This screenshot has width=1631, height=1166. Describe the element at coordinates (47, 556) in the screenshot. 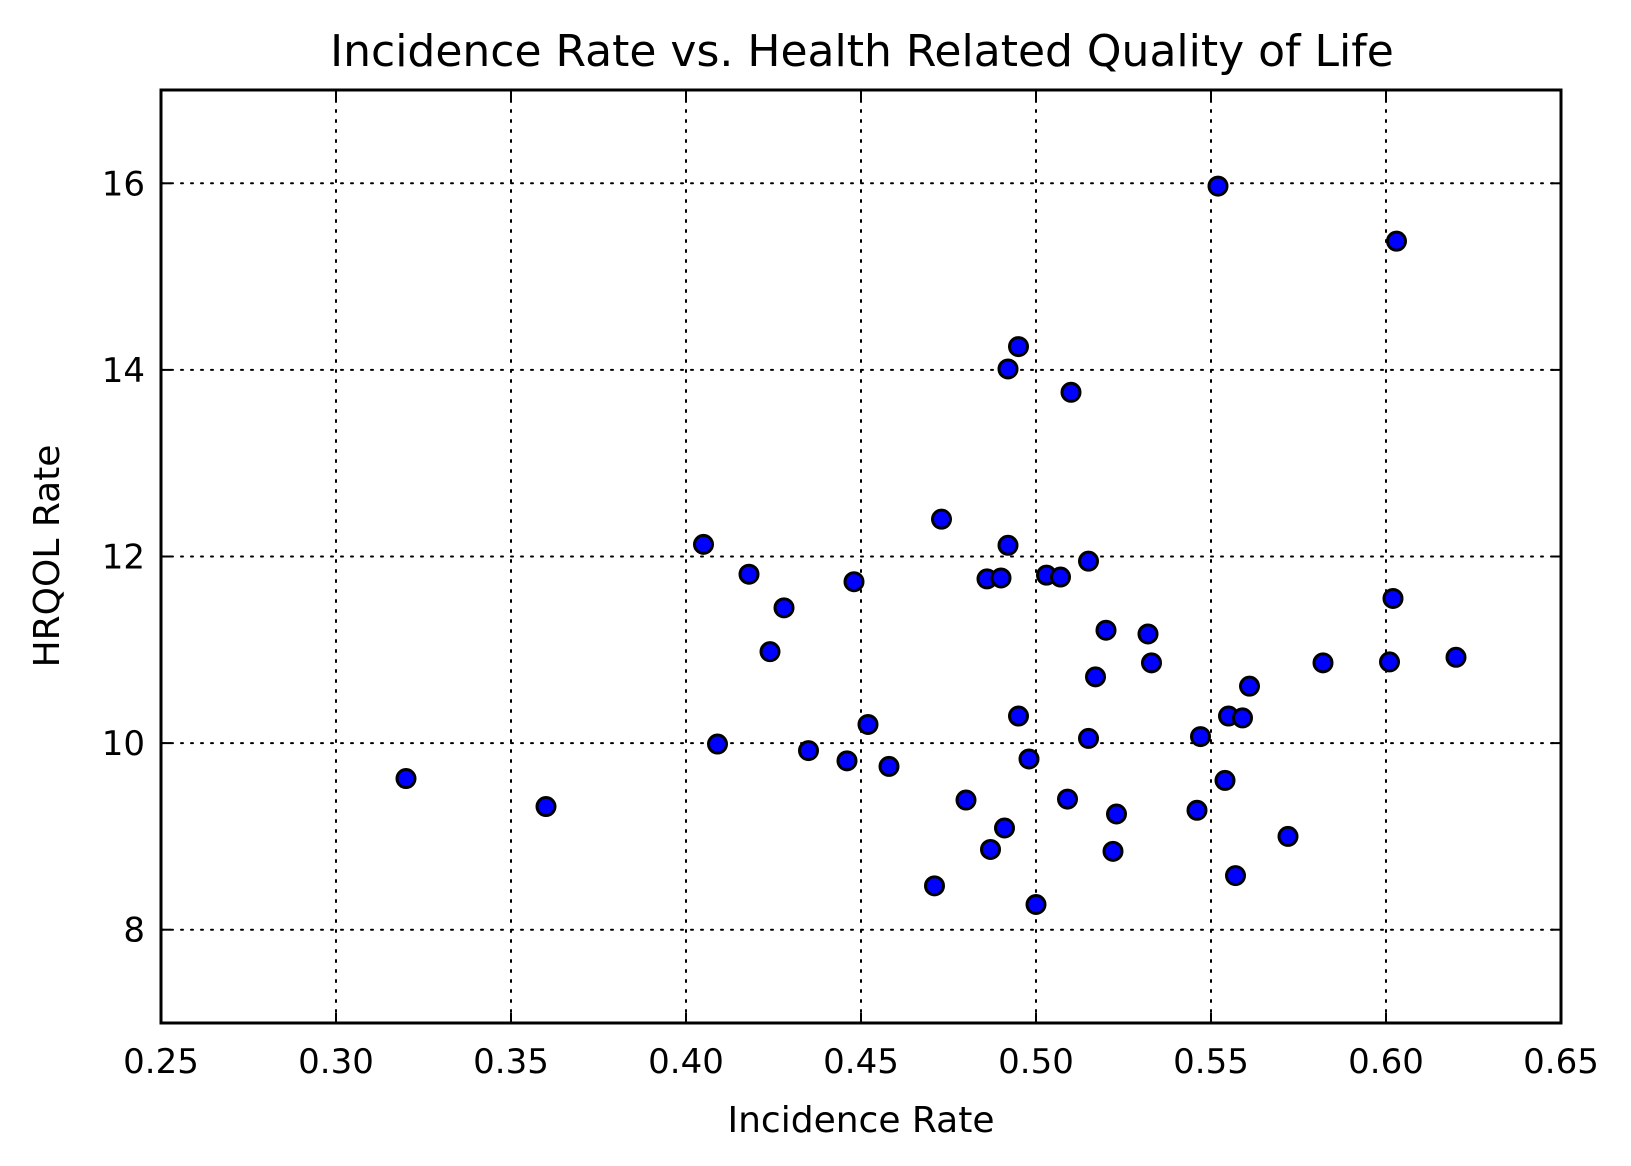

I see `y-axis-label: HRQOL Rate` at that location.